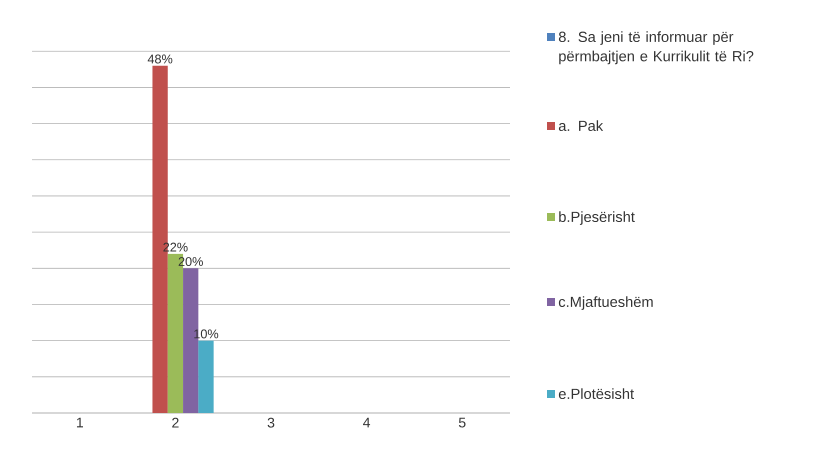 The height and width of the screenshot is (462, 816). Describe the element at coordinates (175, 423) in the screenshot. I see `x-tick-label: 2` at that location.